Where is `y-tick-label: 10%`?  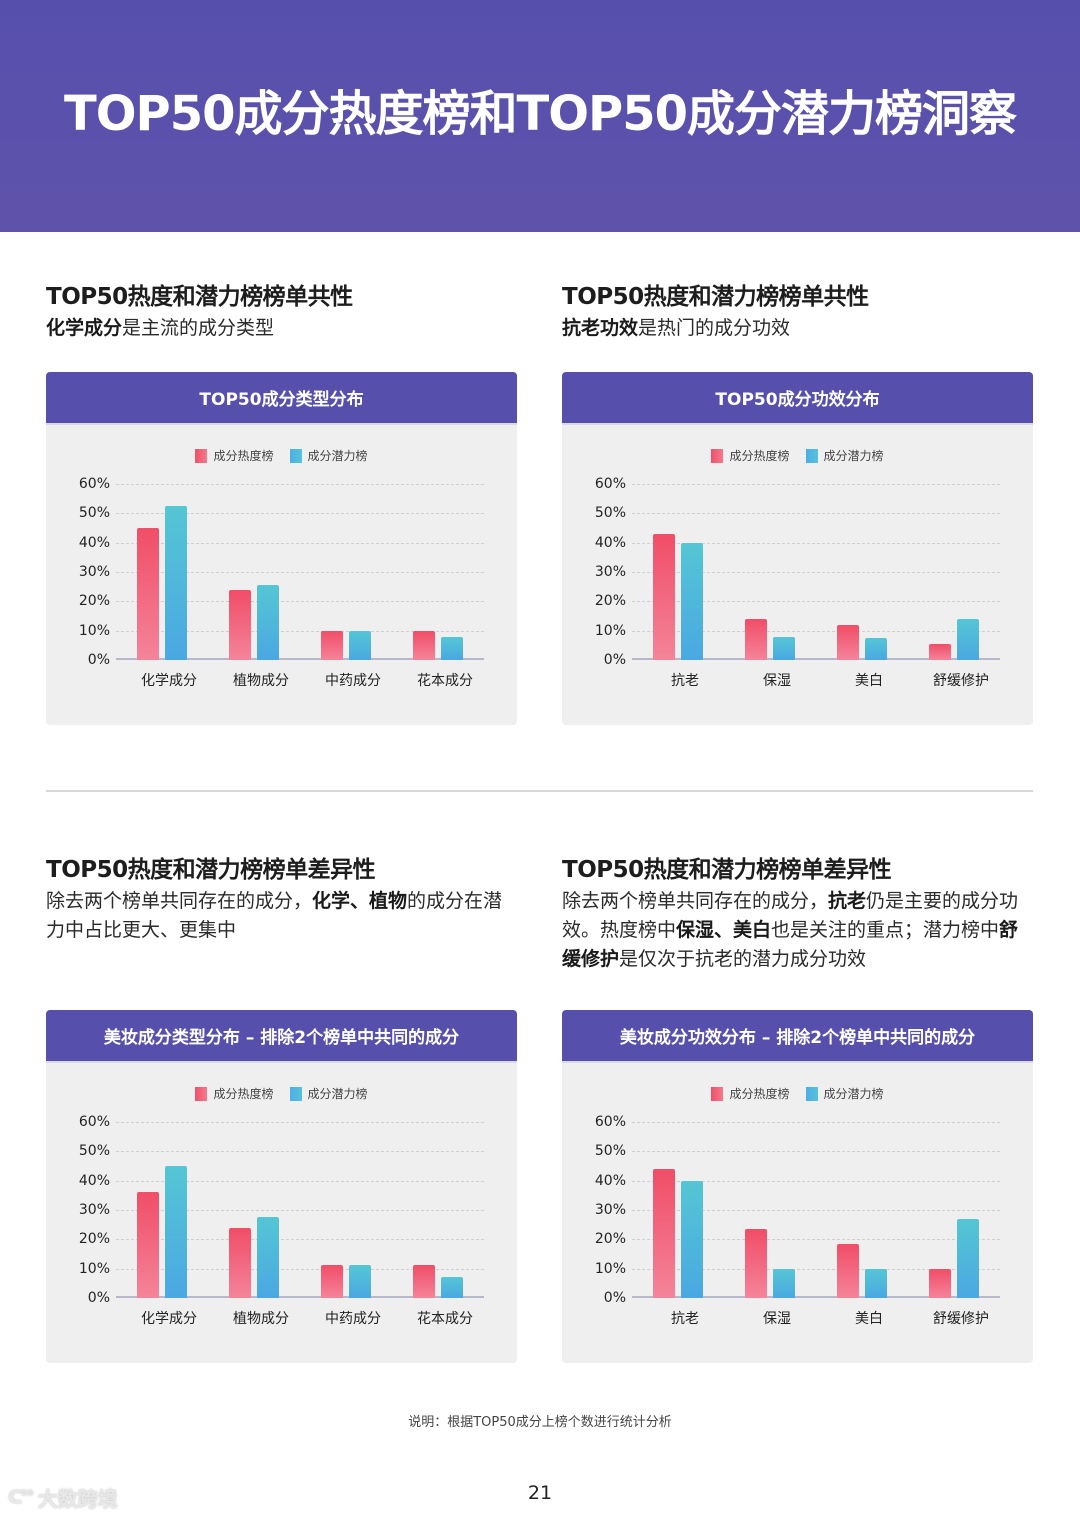 y-tick-label: 10% is located at coordinates (610, 630).